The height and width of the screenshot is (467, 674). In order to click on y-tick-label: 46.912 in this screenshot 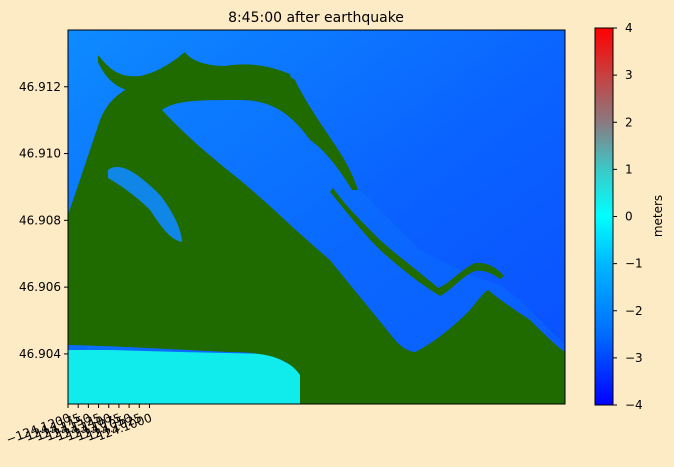, I will do `click(40, 87)`.